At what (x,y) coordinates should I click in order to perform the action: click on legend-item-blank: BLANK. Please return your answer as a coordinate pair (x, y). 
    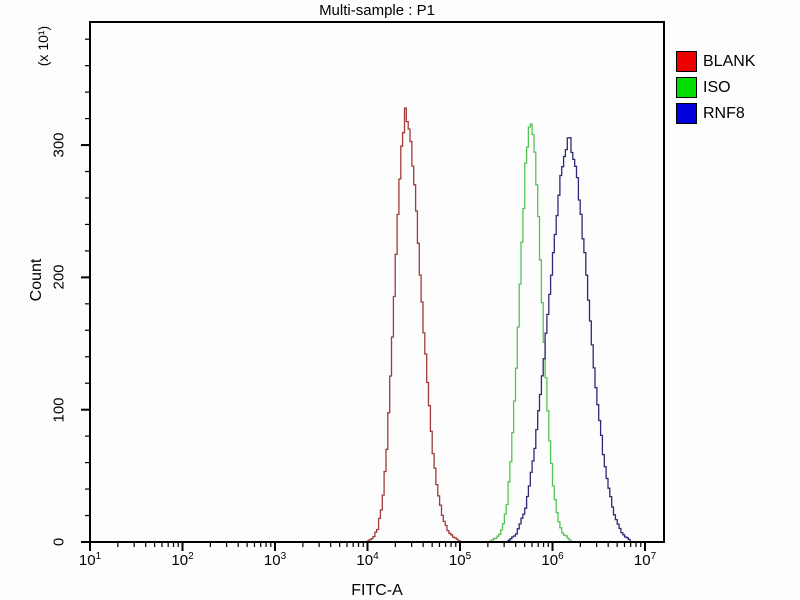
    Looking at the image, I should click on (715, 61).